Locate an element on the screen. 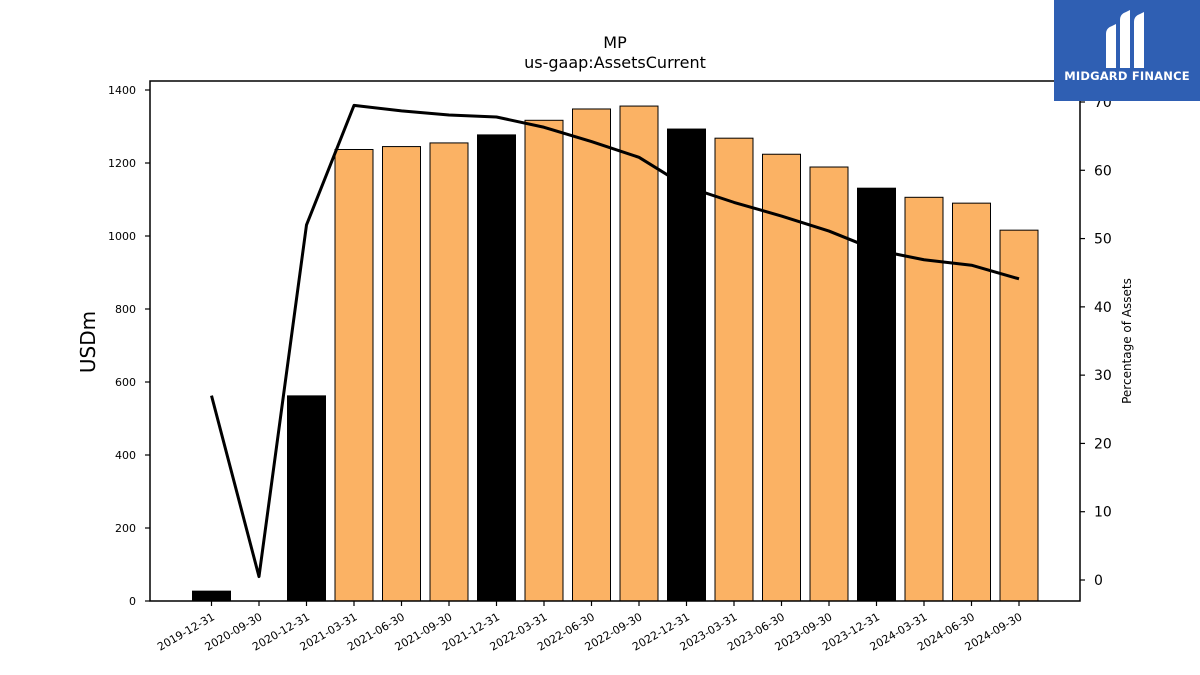 This screenshot has height=675, width=1200. chart-title: MP is located at coordinates (615, 42).